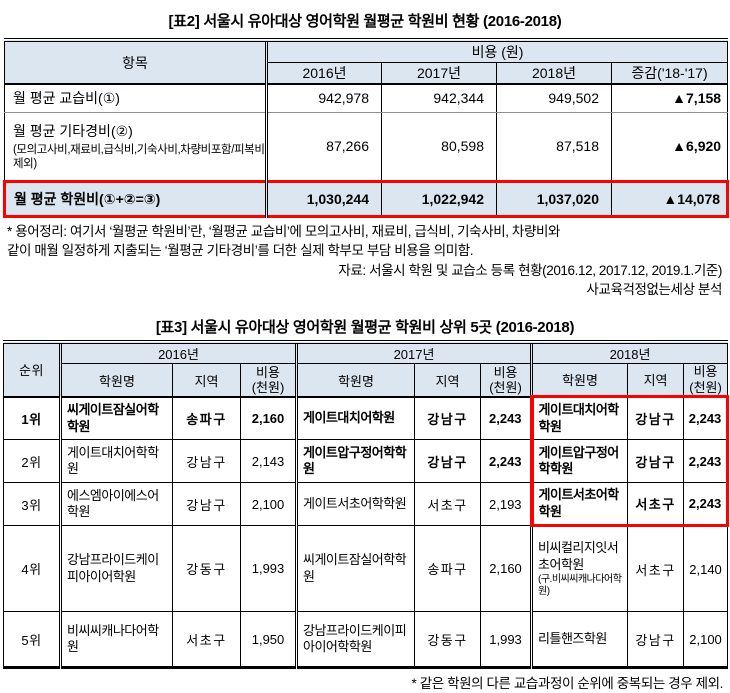 The image size is (730, 693). What do you see at coordinates (32, 418) in the screenshot?
I see `table3-rank-1: 1위` at bounding box center [32, 418].